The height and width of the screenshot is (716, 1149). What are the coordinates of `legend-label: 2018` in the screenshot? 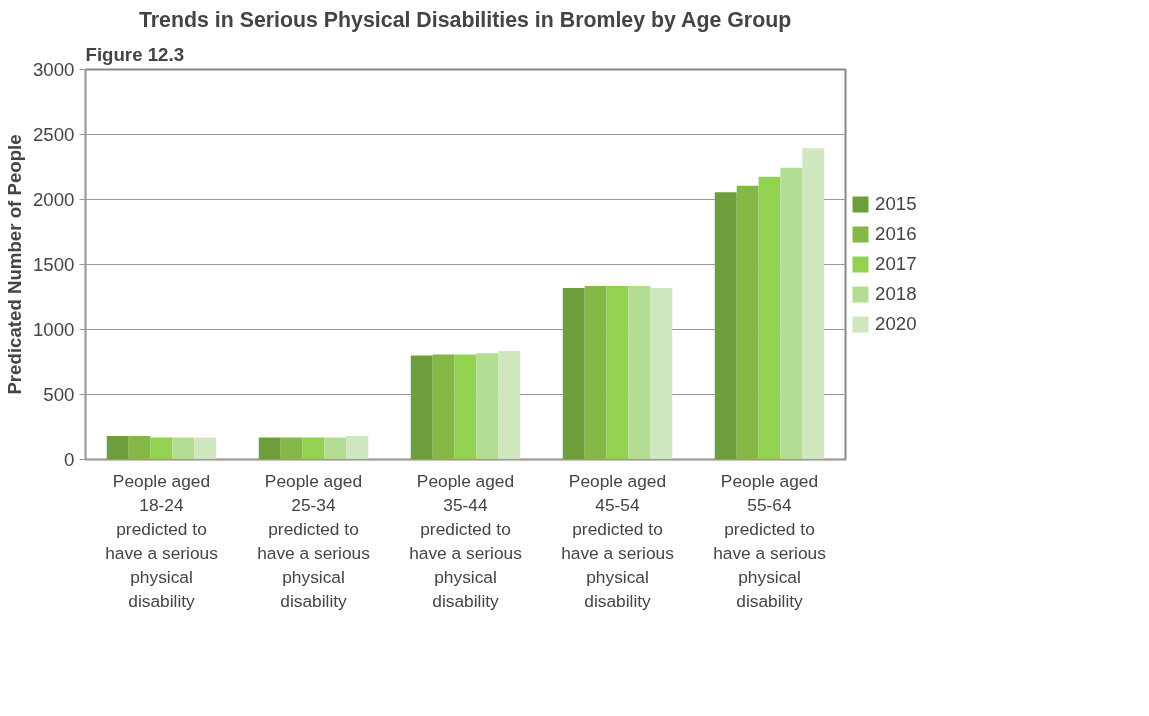 It's located at (896, 294).